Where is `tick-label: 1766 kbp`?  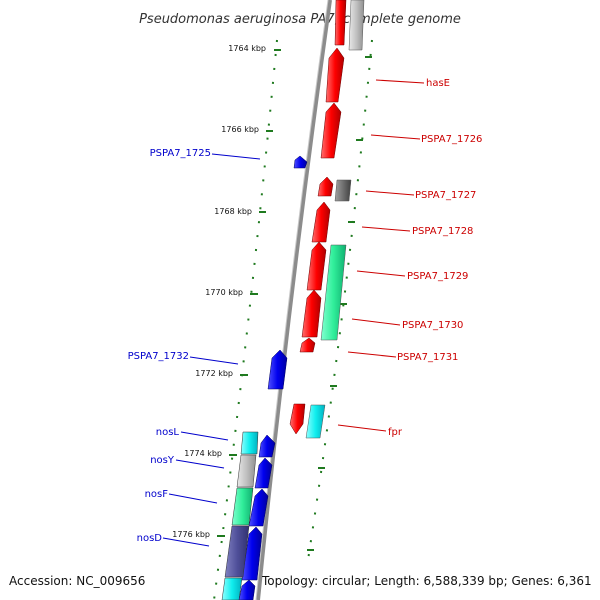
tick-label: 1766 kbp is located at coordinates (240, 129).